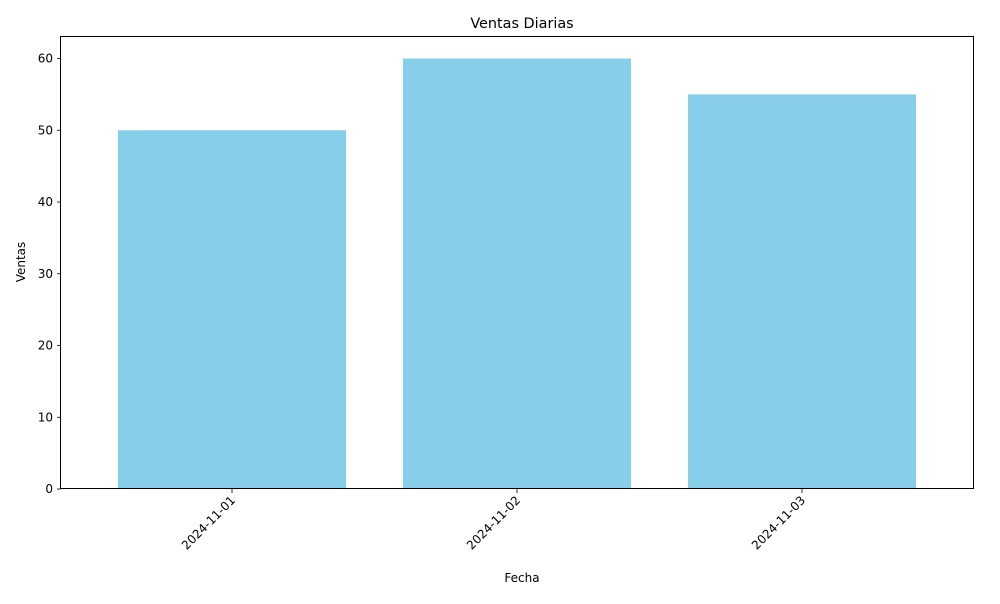 The width and height of the screenshot is (1000, 604). I want to click on y-tick-label: 40, so click(45, 202).